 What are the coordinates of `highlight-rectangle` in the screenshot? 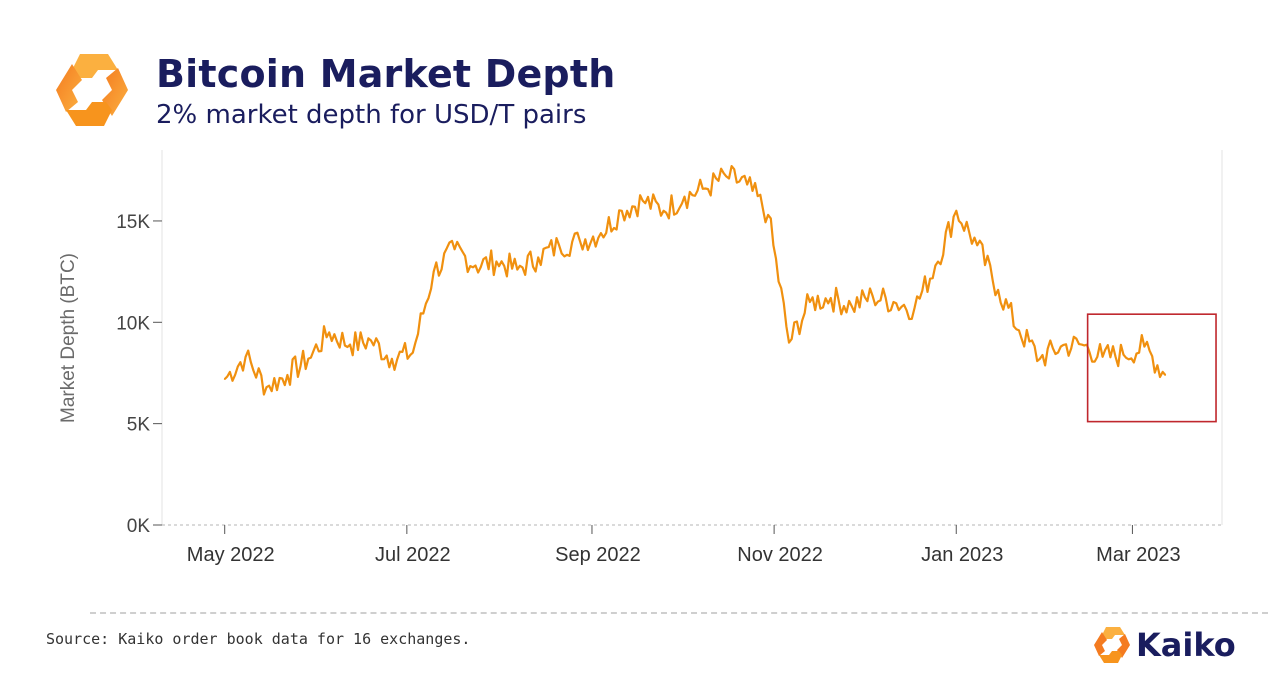 It's located at (1151, 368).